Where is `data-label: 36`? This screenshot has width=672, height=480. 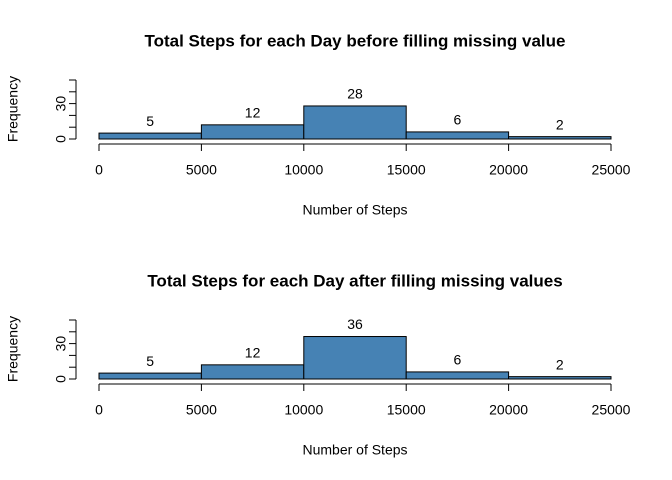 data-label: 36 is located at coordinates (355, 324).